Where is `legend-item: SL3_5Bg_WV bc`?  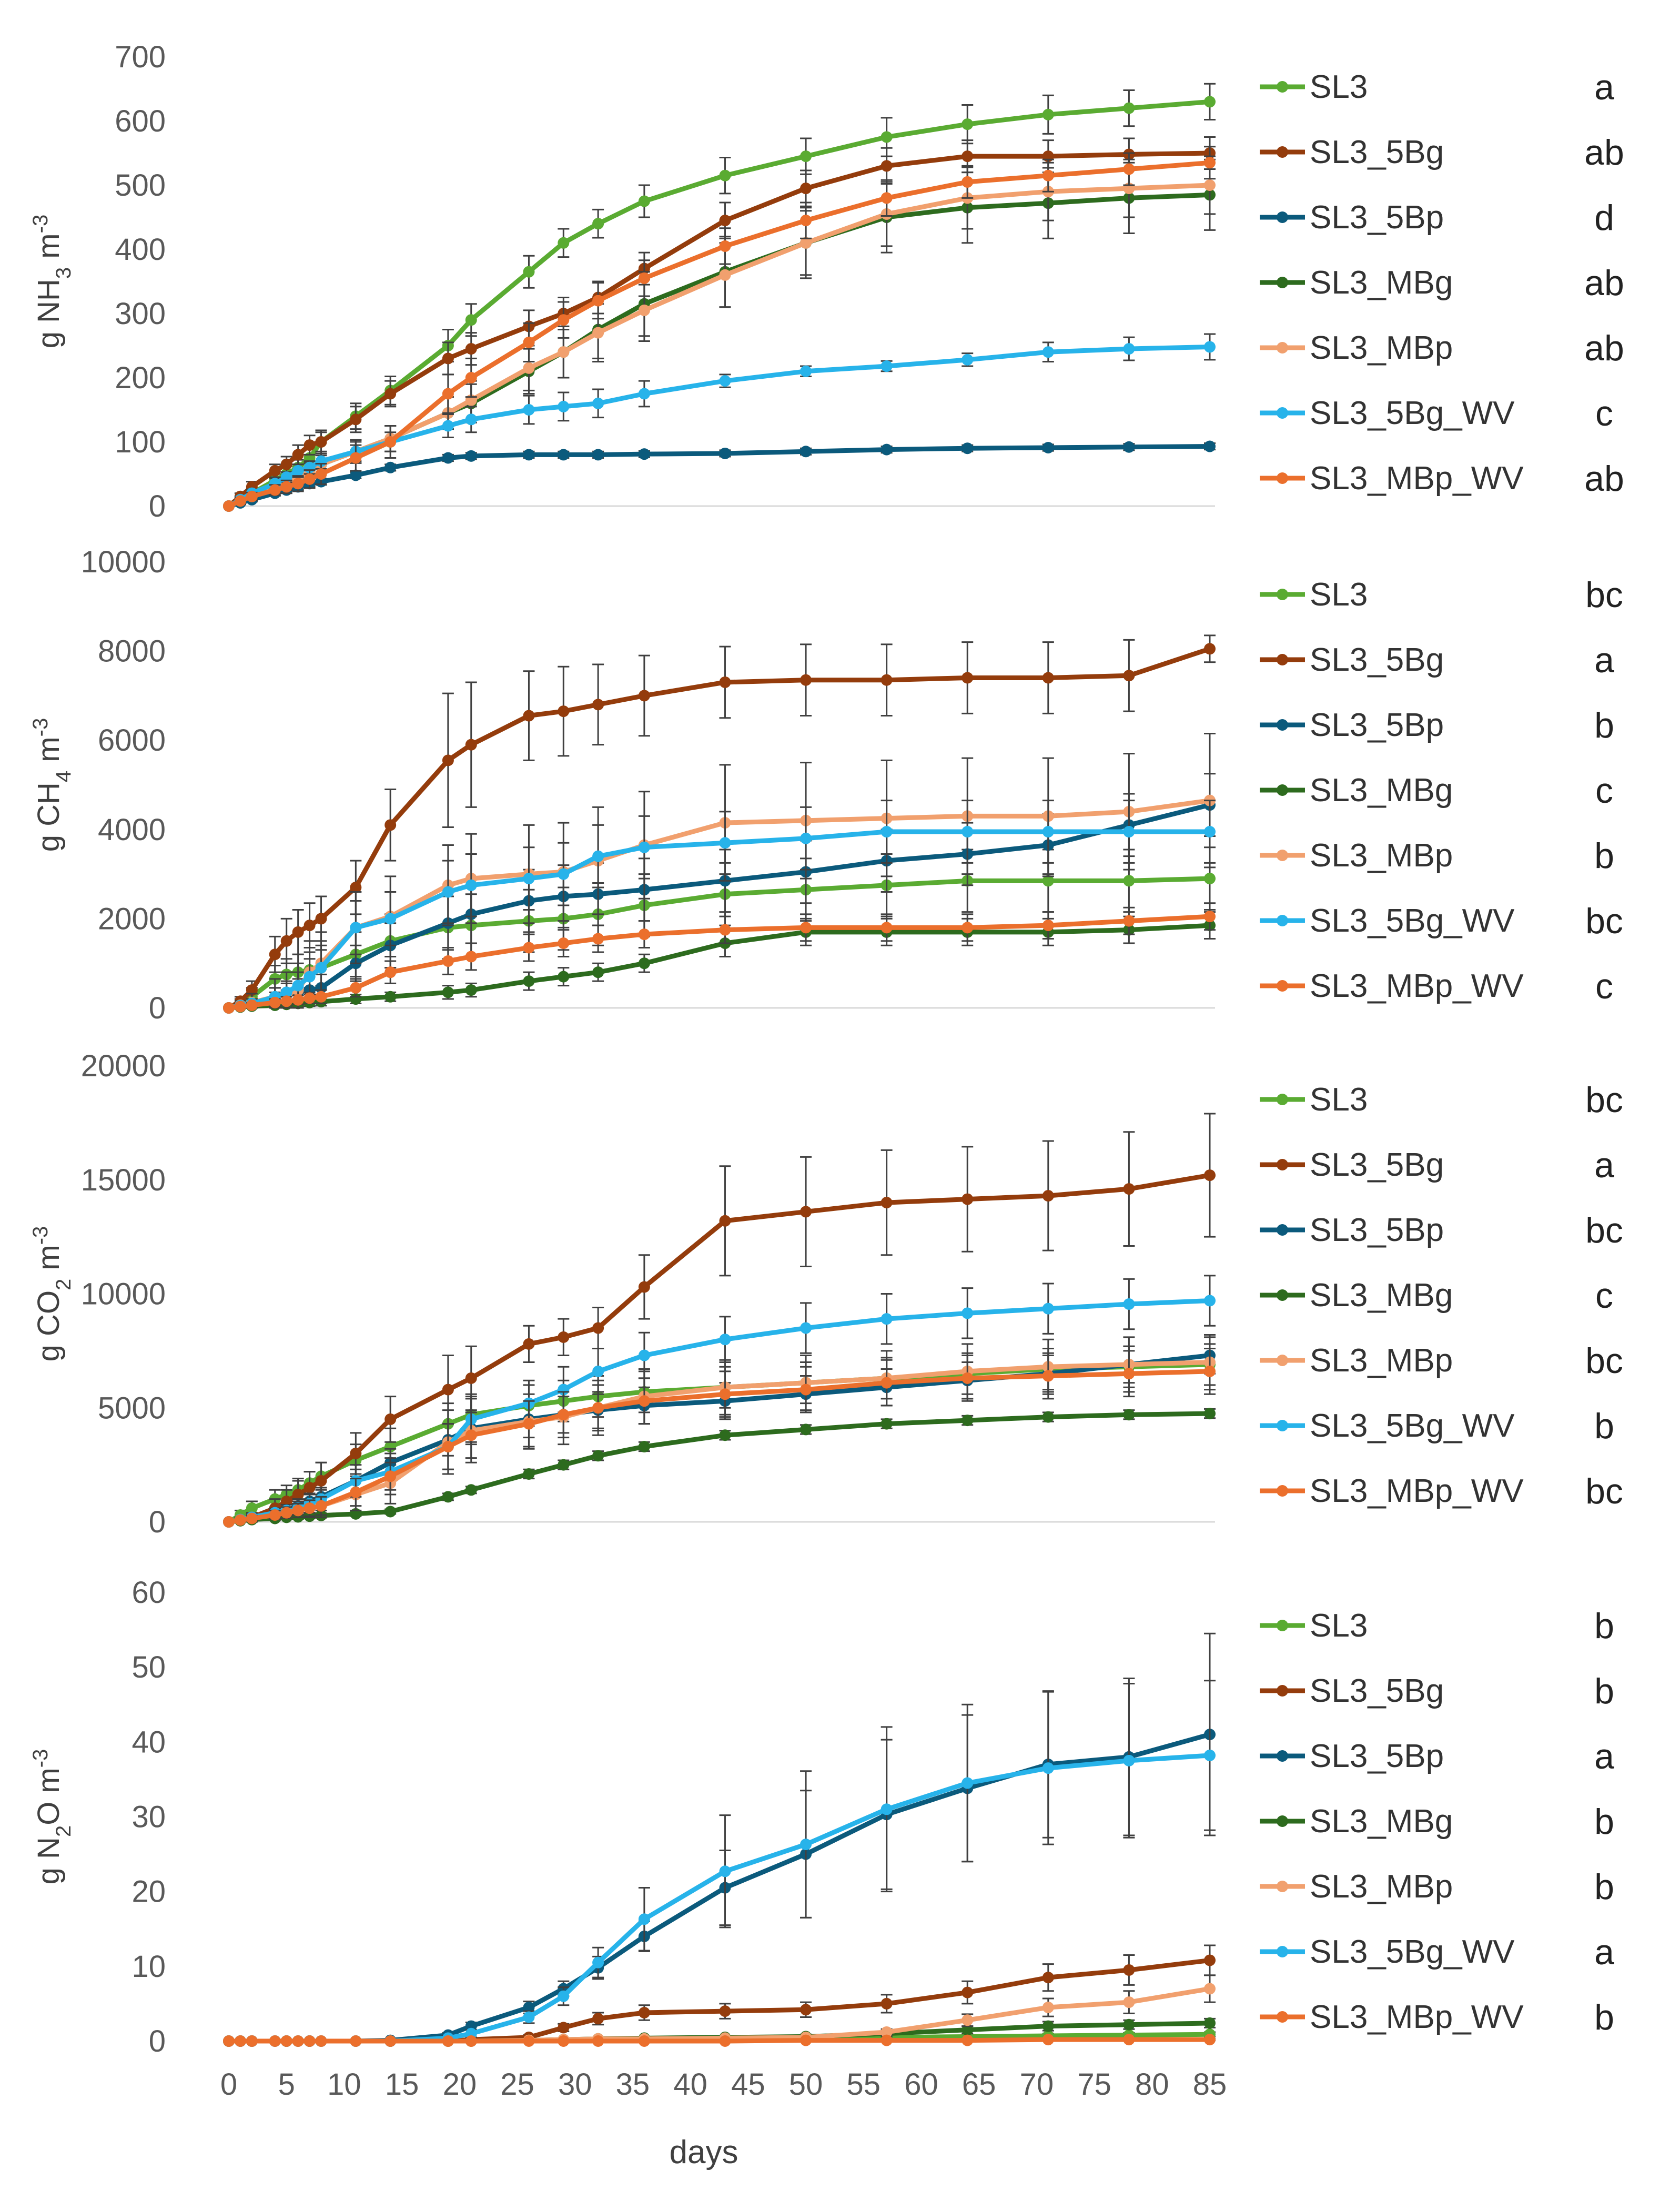 legend-item: SL3_5Bg_WV bc is located at coordinates (1441, 921).